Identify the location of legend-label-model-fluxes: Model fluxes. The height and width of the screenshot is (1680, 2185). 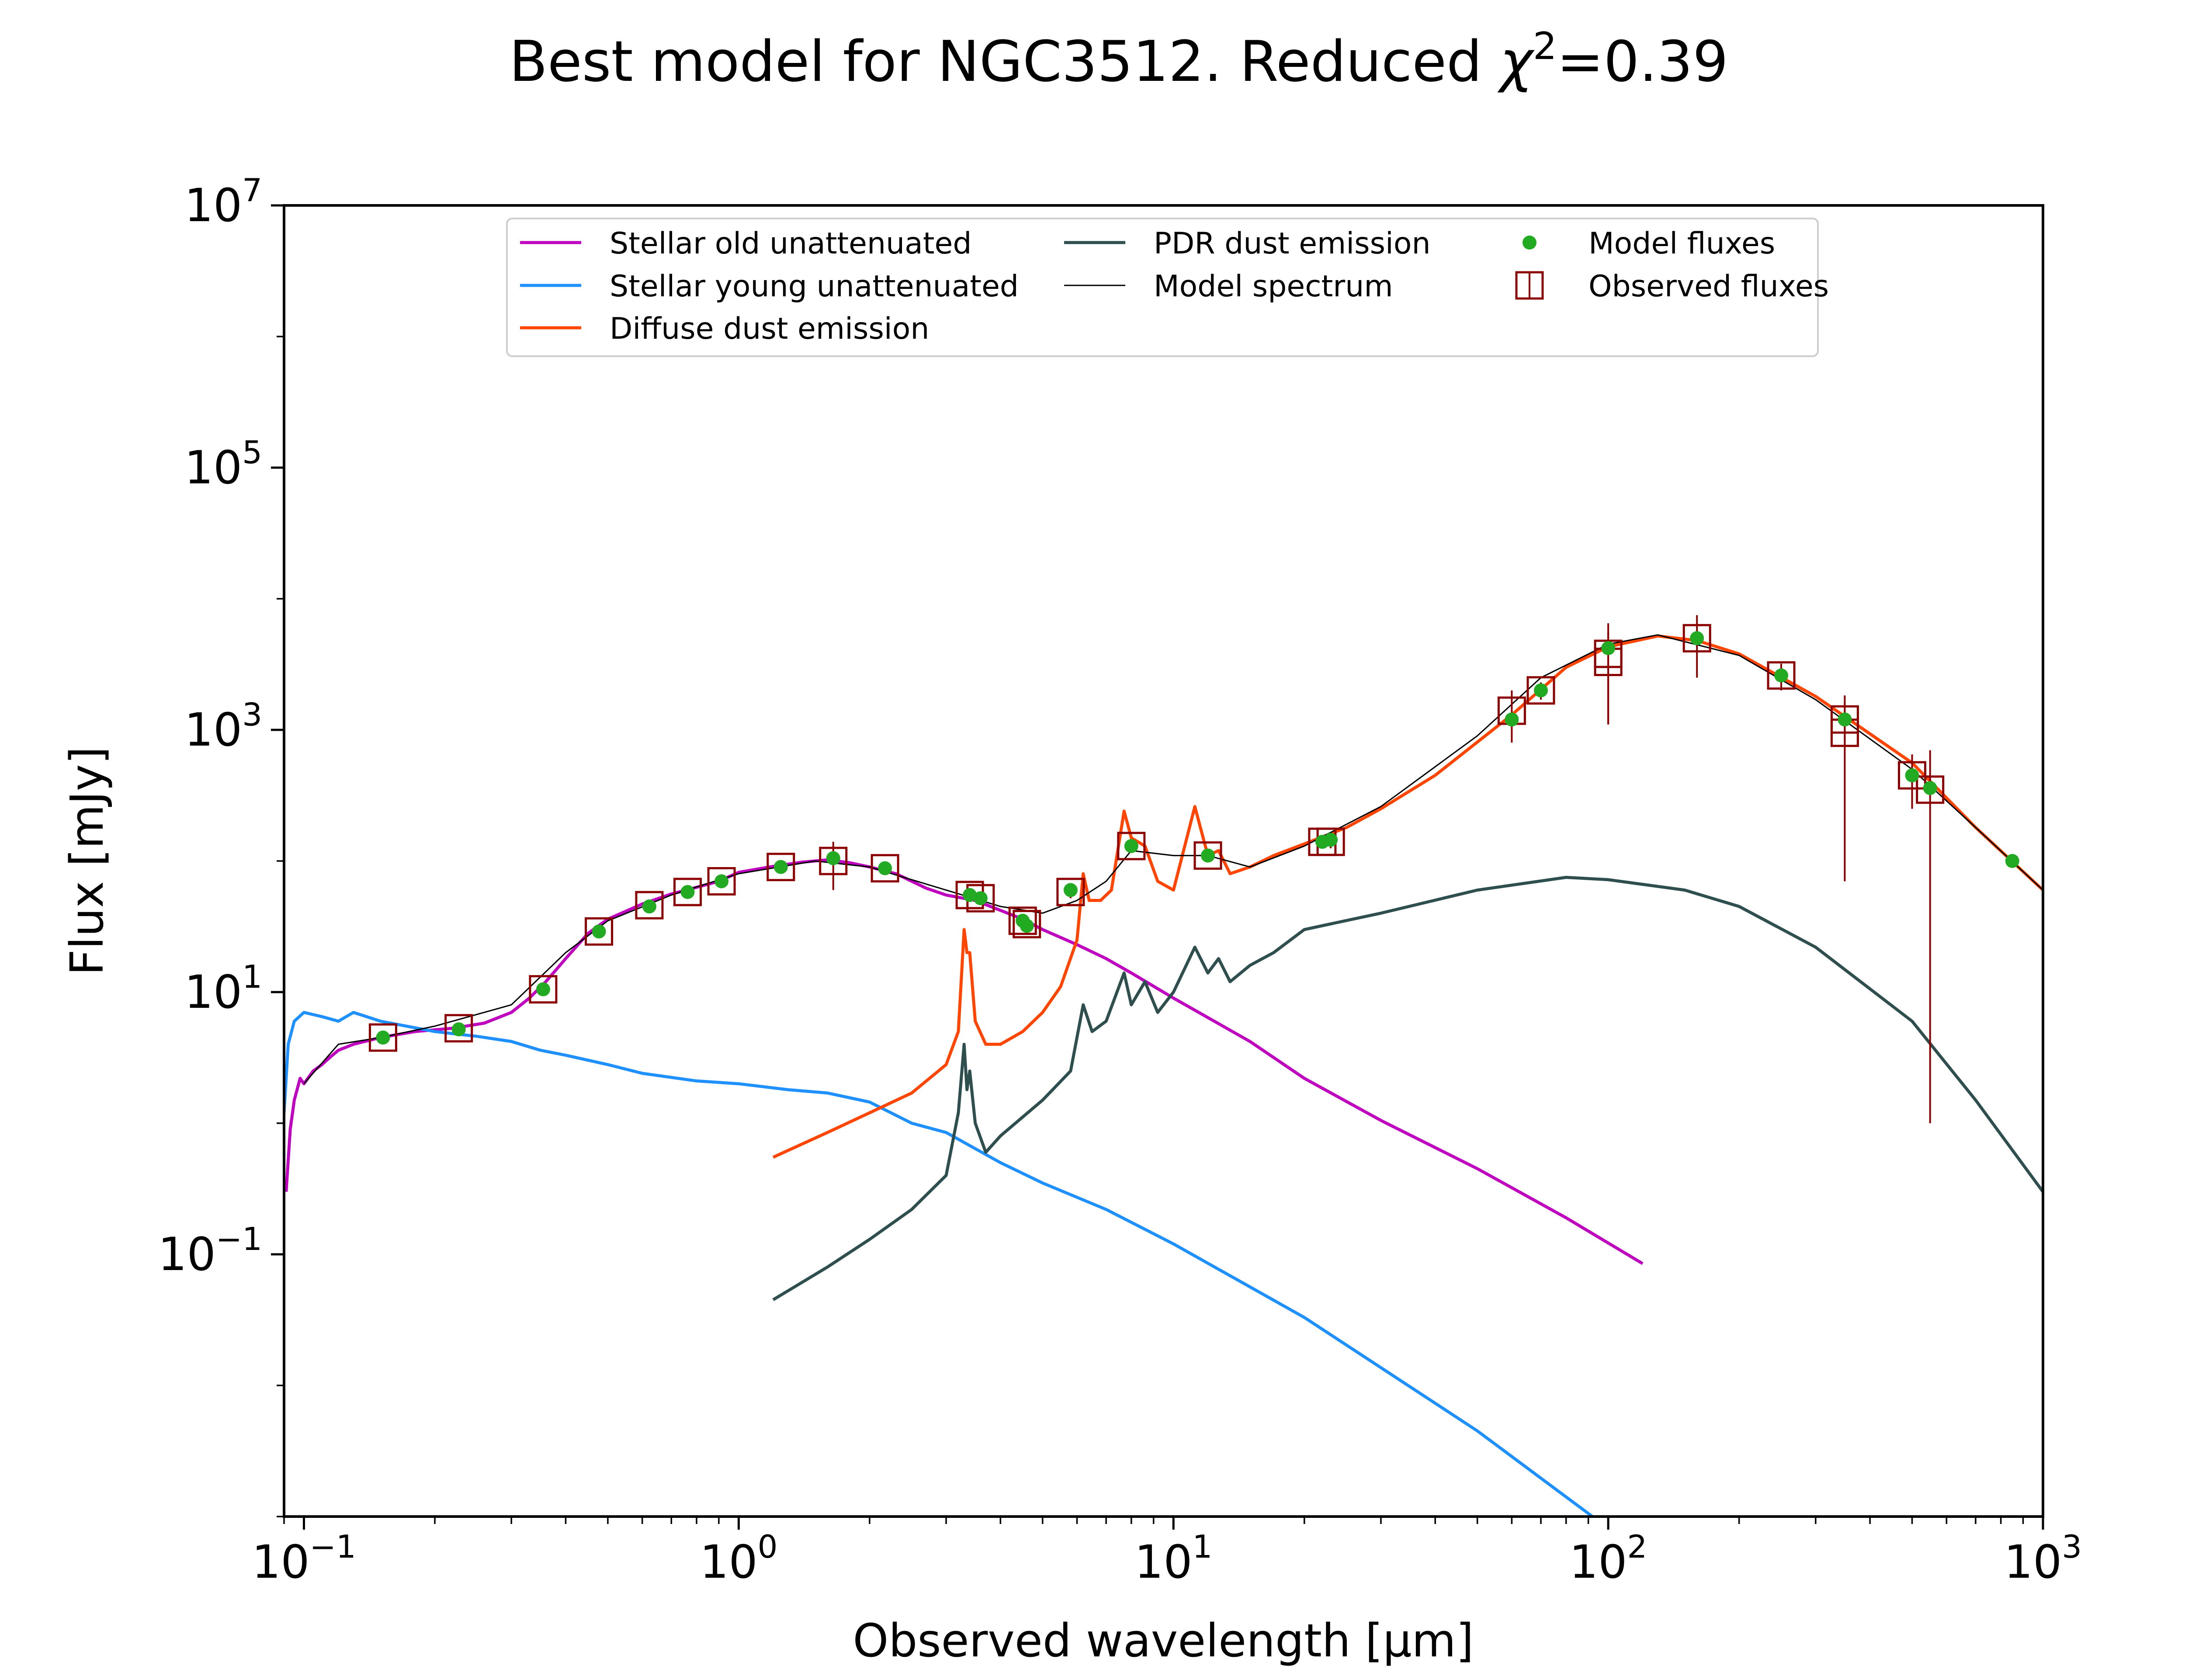
(1681, 243).